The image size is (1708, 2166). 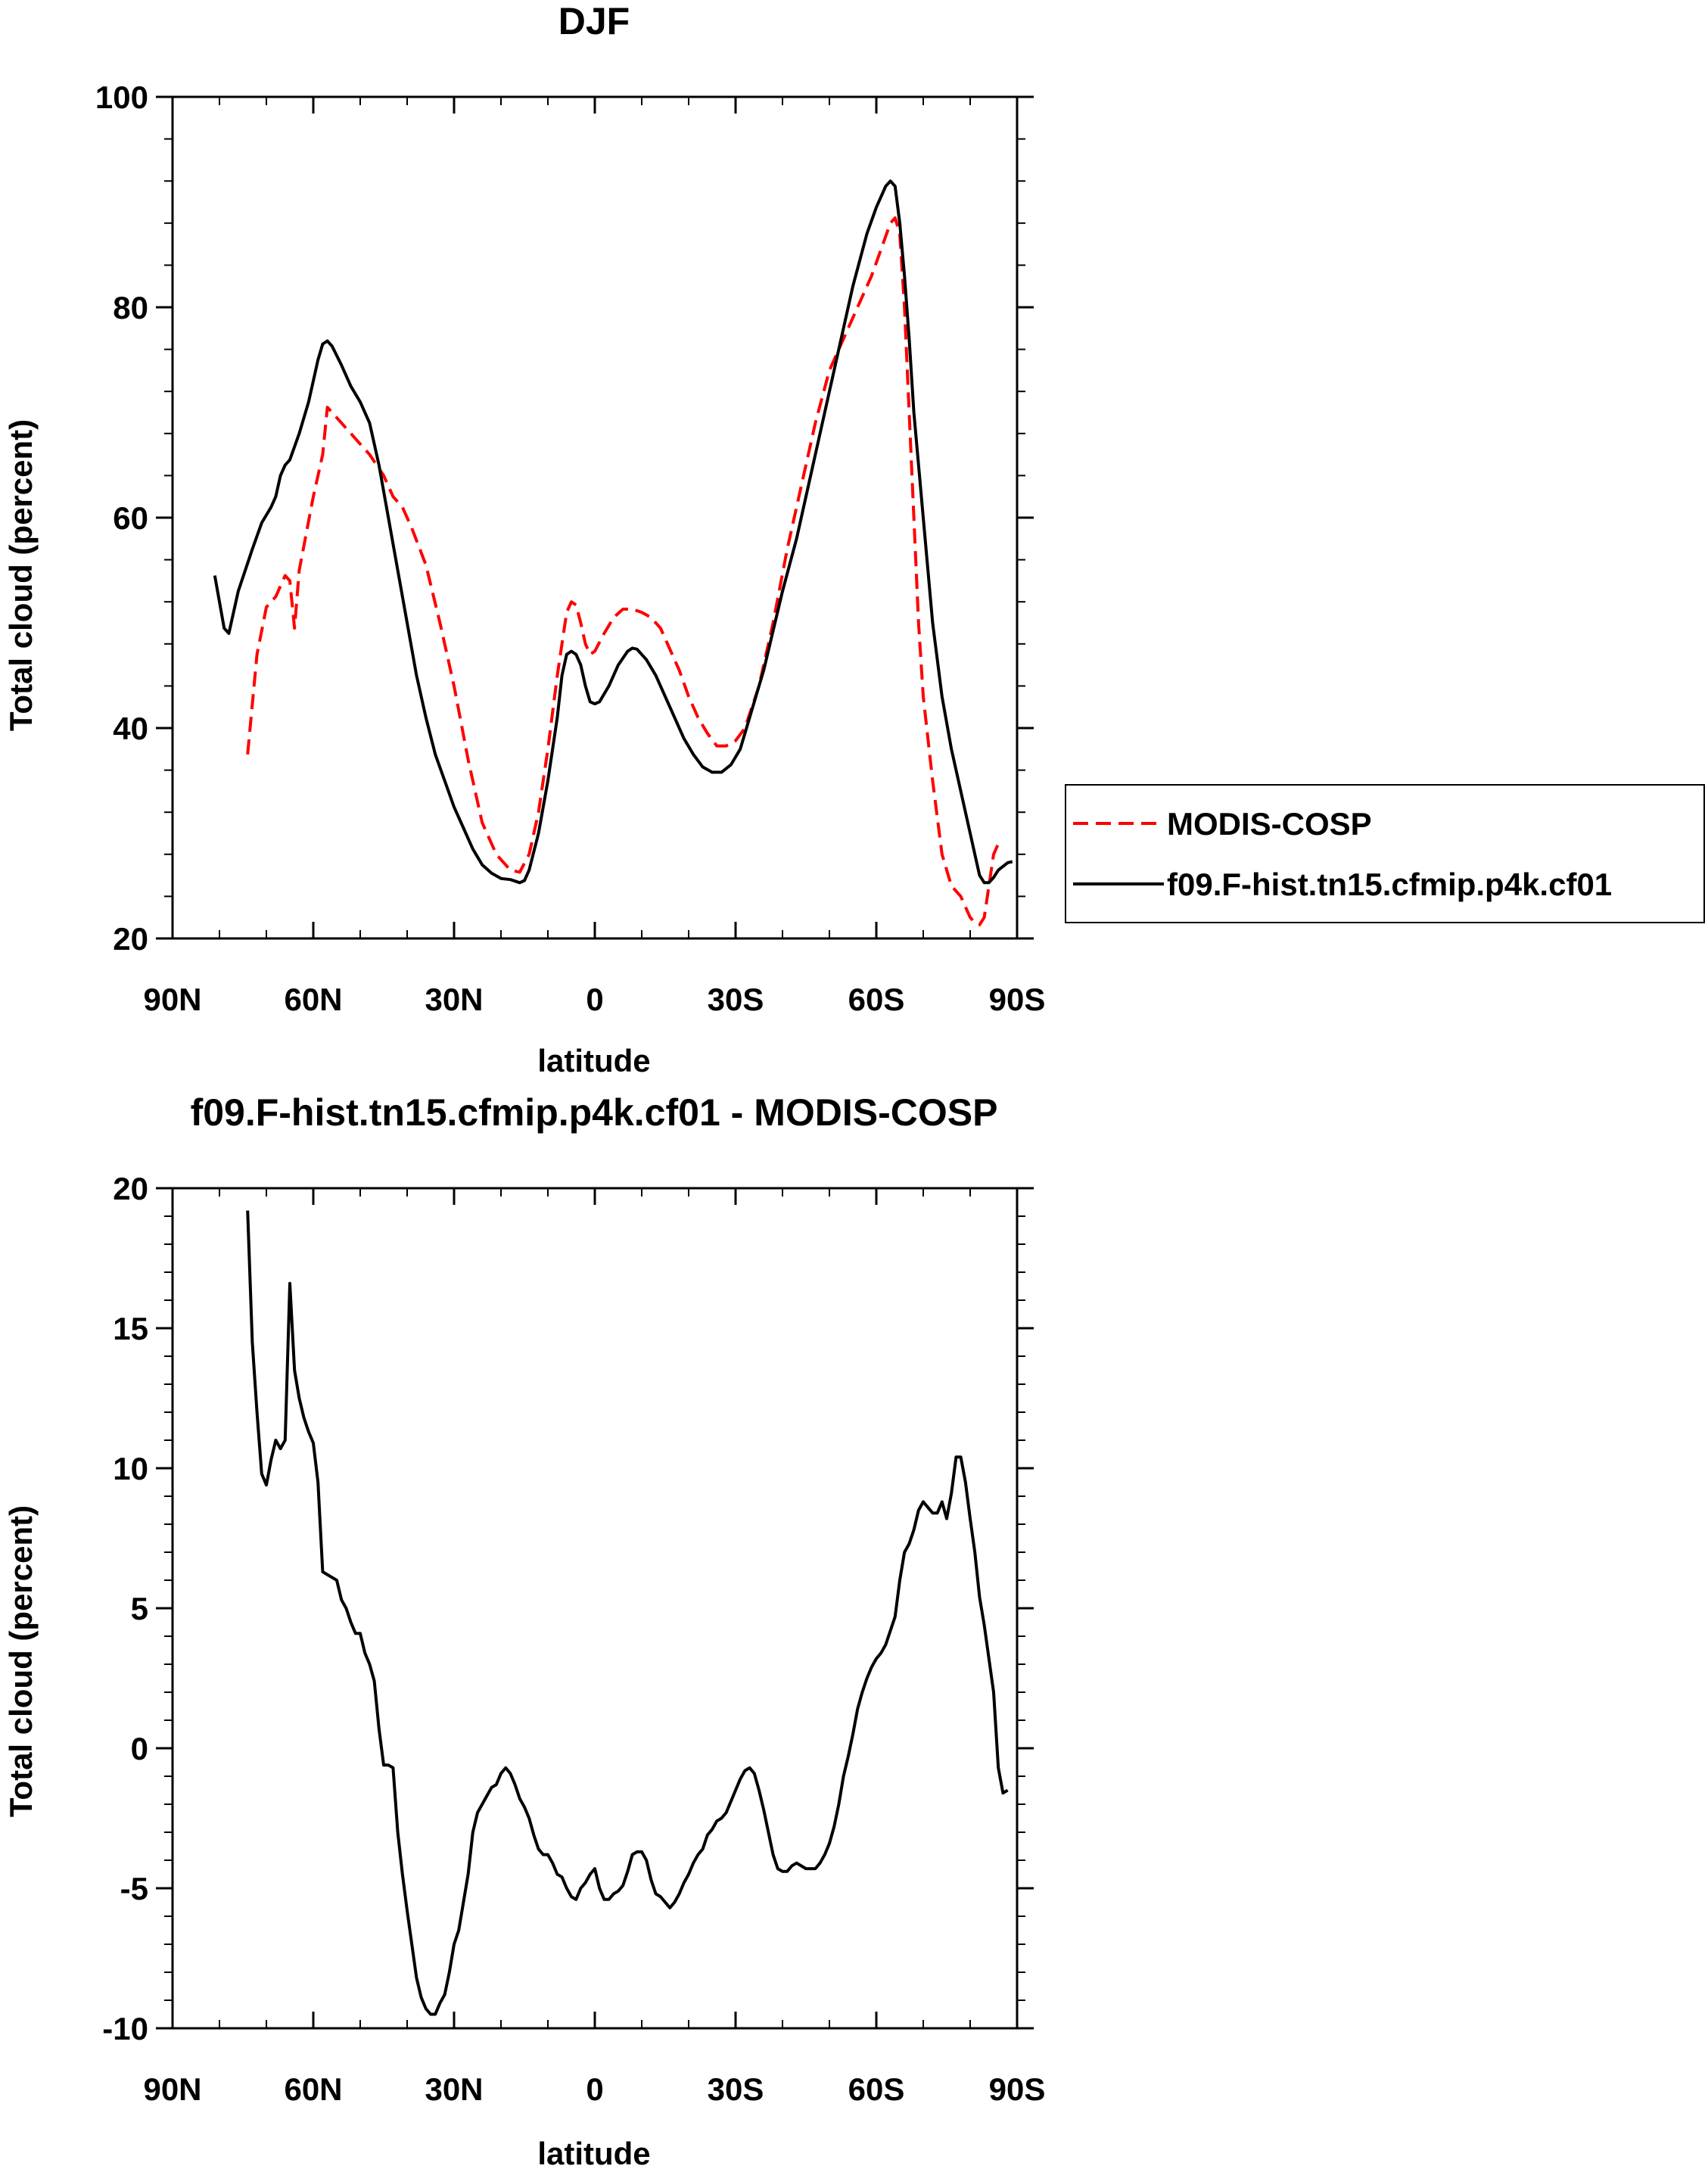 I want to click on y-tick-label: 5, so click(x=139, y=1608).